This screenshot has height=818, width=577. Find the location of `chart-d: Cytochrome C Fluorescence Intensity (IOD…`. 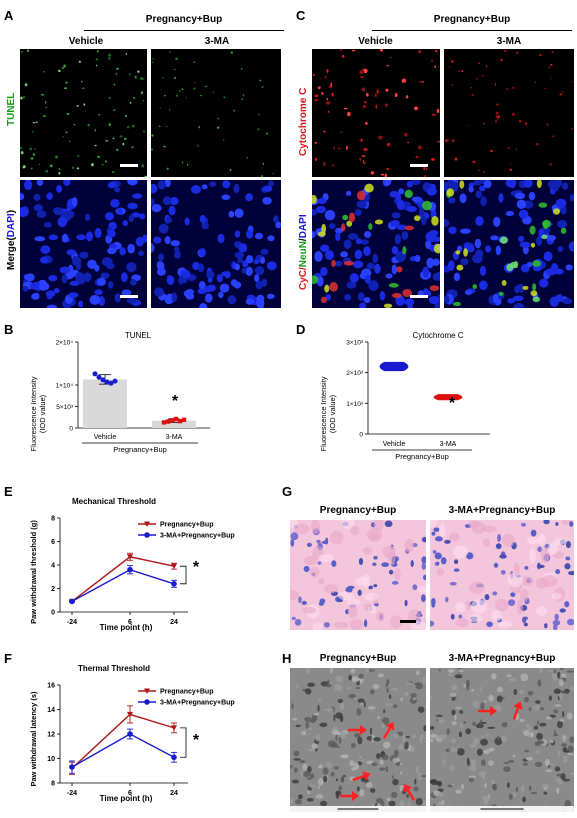

chart-d: Cytochrome C Fluorescence Intensity (IOD… is located at coordinates (404, 396).